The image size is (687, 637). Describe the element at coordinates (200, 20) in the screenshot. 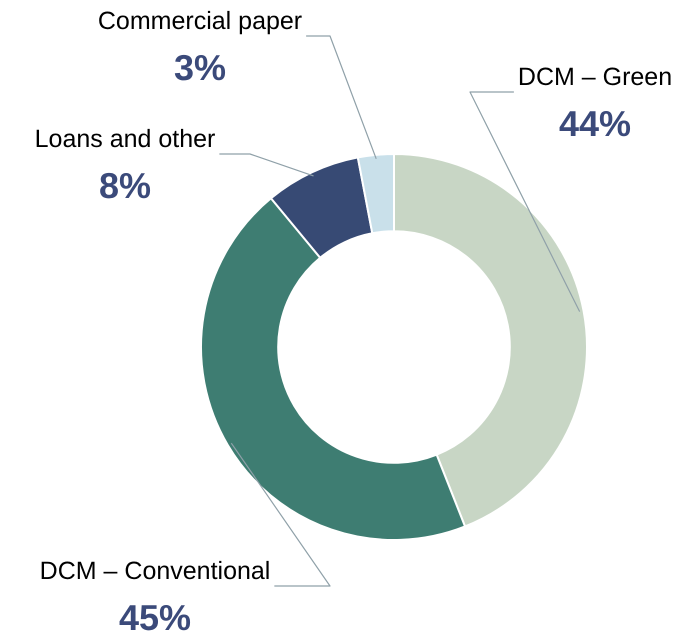

I see `slice-label: Commercial paper` at that location.